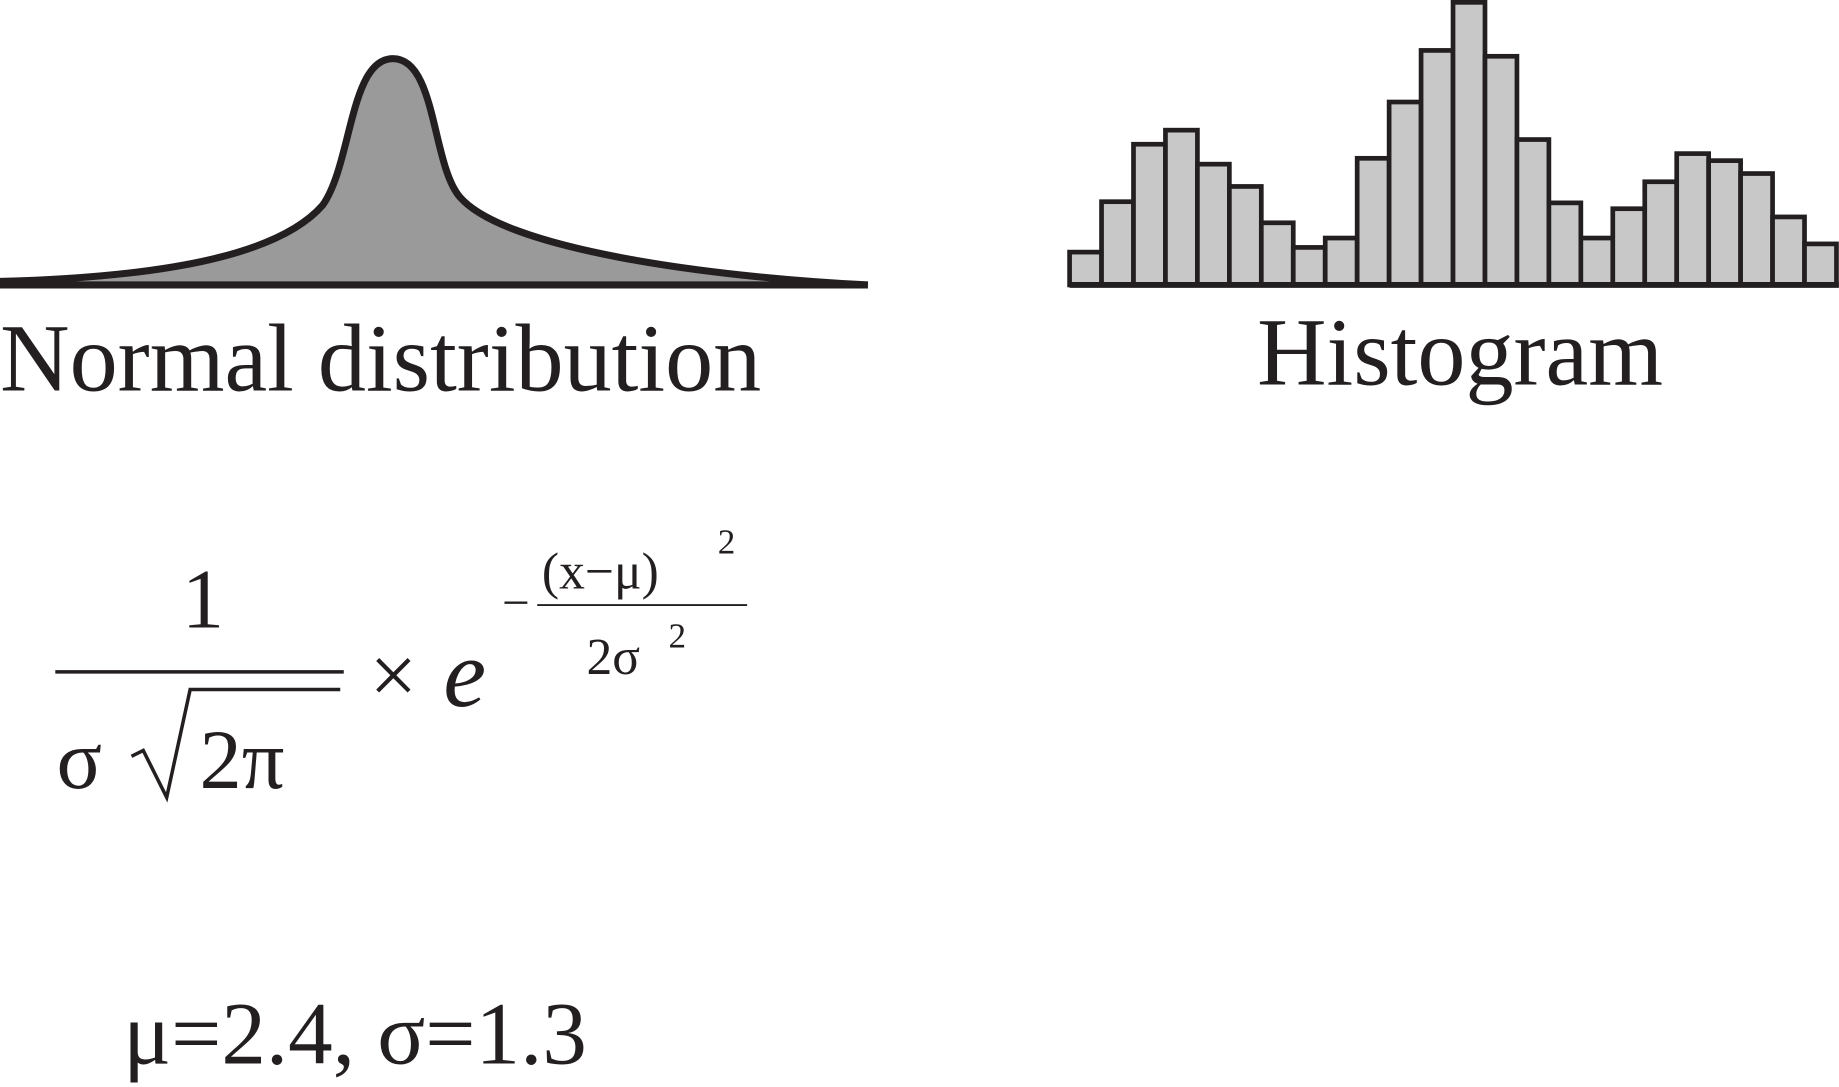 The image size is (1839, 1087). Describe the element at coordinates (727, 541) in the screenshot. I see `exponent-numerator-power: 2` at that location.